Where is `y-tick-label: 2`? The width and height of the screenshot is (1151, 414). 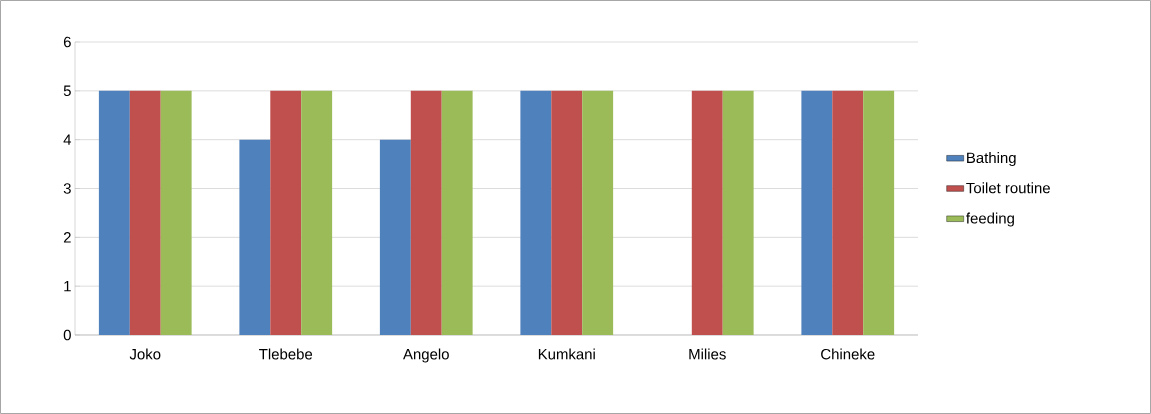
y-tick-label: 2 is located at coordinates (67, 237).